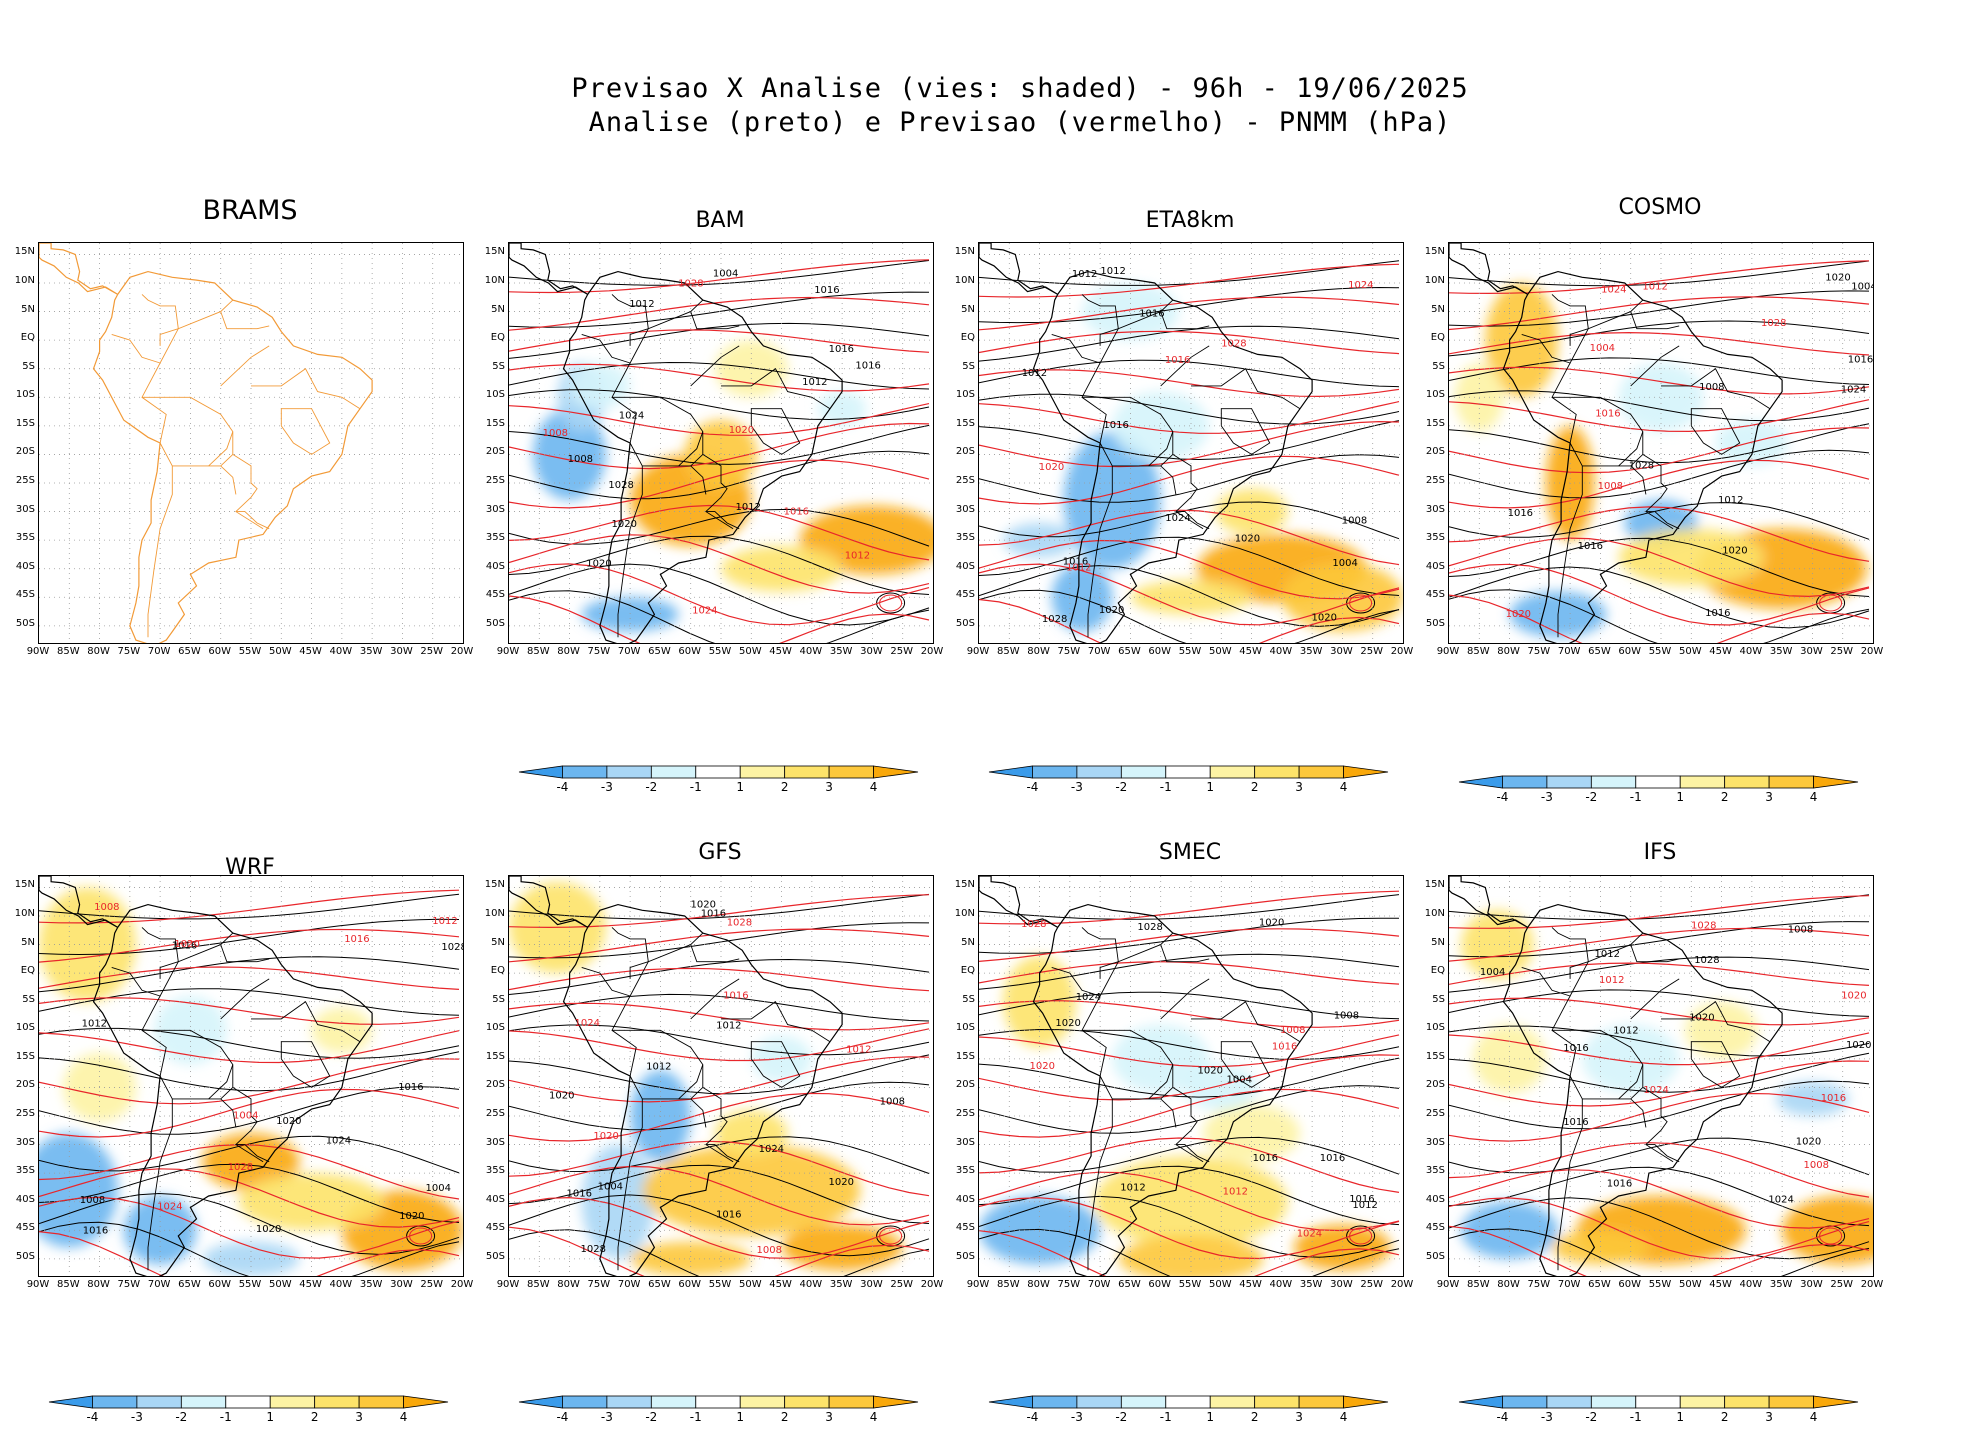 The width and height of the screenshot is (1964, 1436). What do you see at coordinates (1361, 603) in the screenshot?
I see `analysis-low-center` at bounding box center [1361, 603].